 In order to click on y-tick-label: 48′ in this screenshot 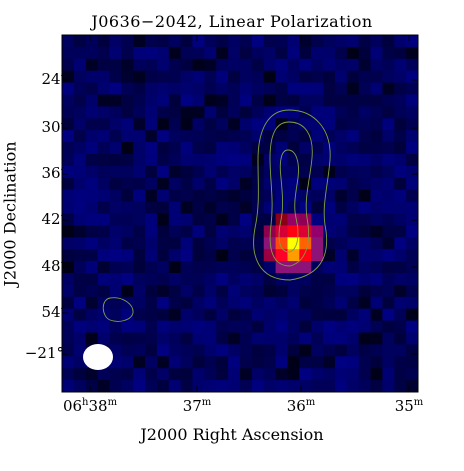, I will do `click(53, 266)`.